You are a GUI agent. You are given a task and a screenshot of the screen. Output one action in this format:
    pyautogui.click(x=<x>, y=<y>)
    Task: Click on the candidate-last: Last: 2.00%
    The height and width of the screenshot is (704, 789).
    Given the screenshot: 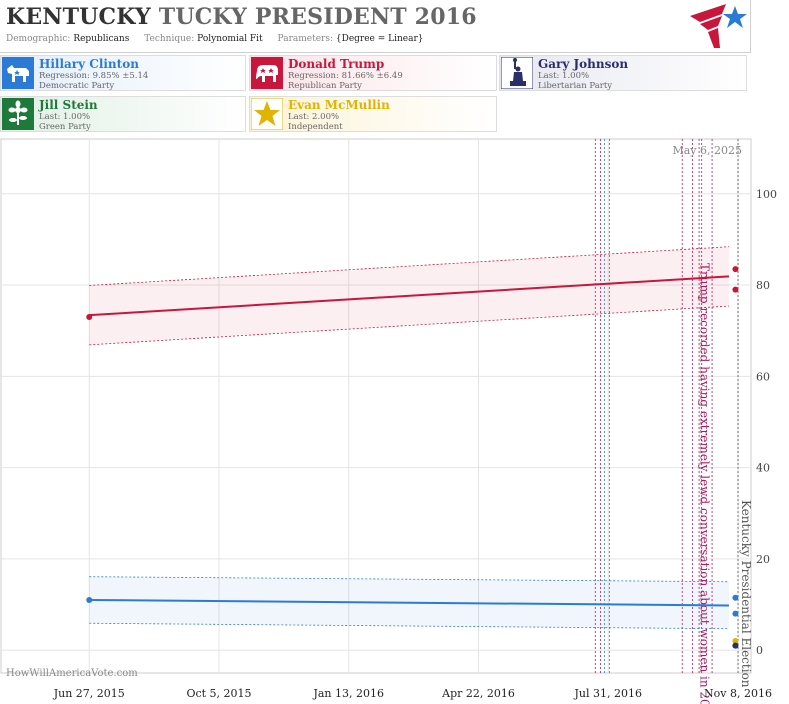 What is the action you would take?
    pyautogui.click(x=314, y=117)
    